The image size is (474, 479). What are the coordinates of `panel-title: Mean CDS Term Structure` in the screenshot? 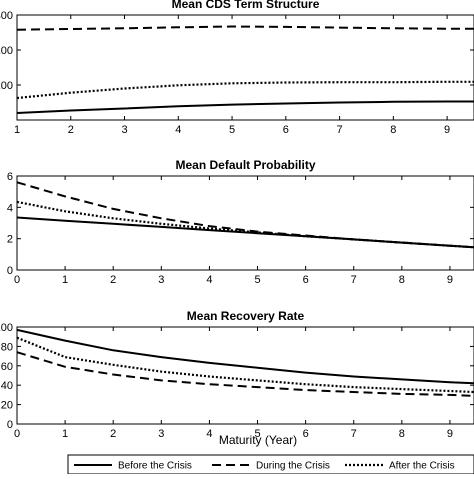 It's located at (246, 5).